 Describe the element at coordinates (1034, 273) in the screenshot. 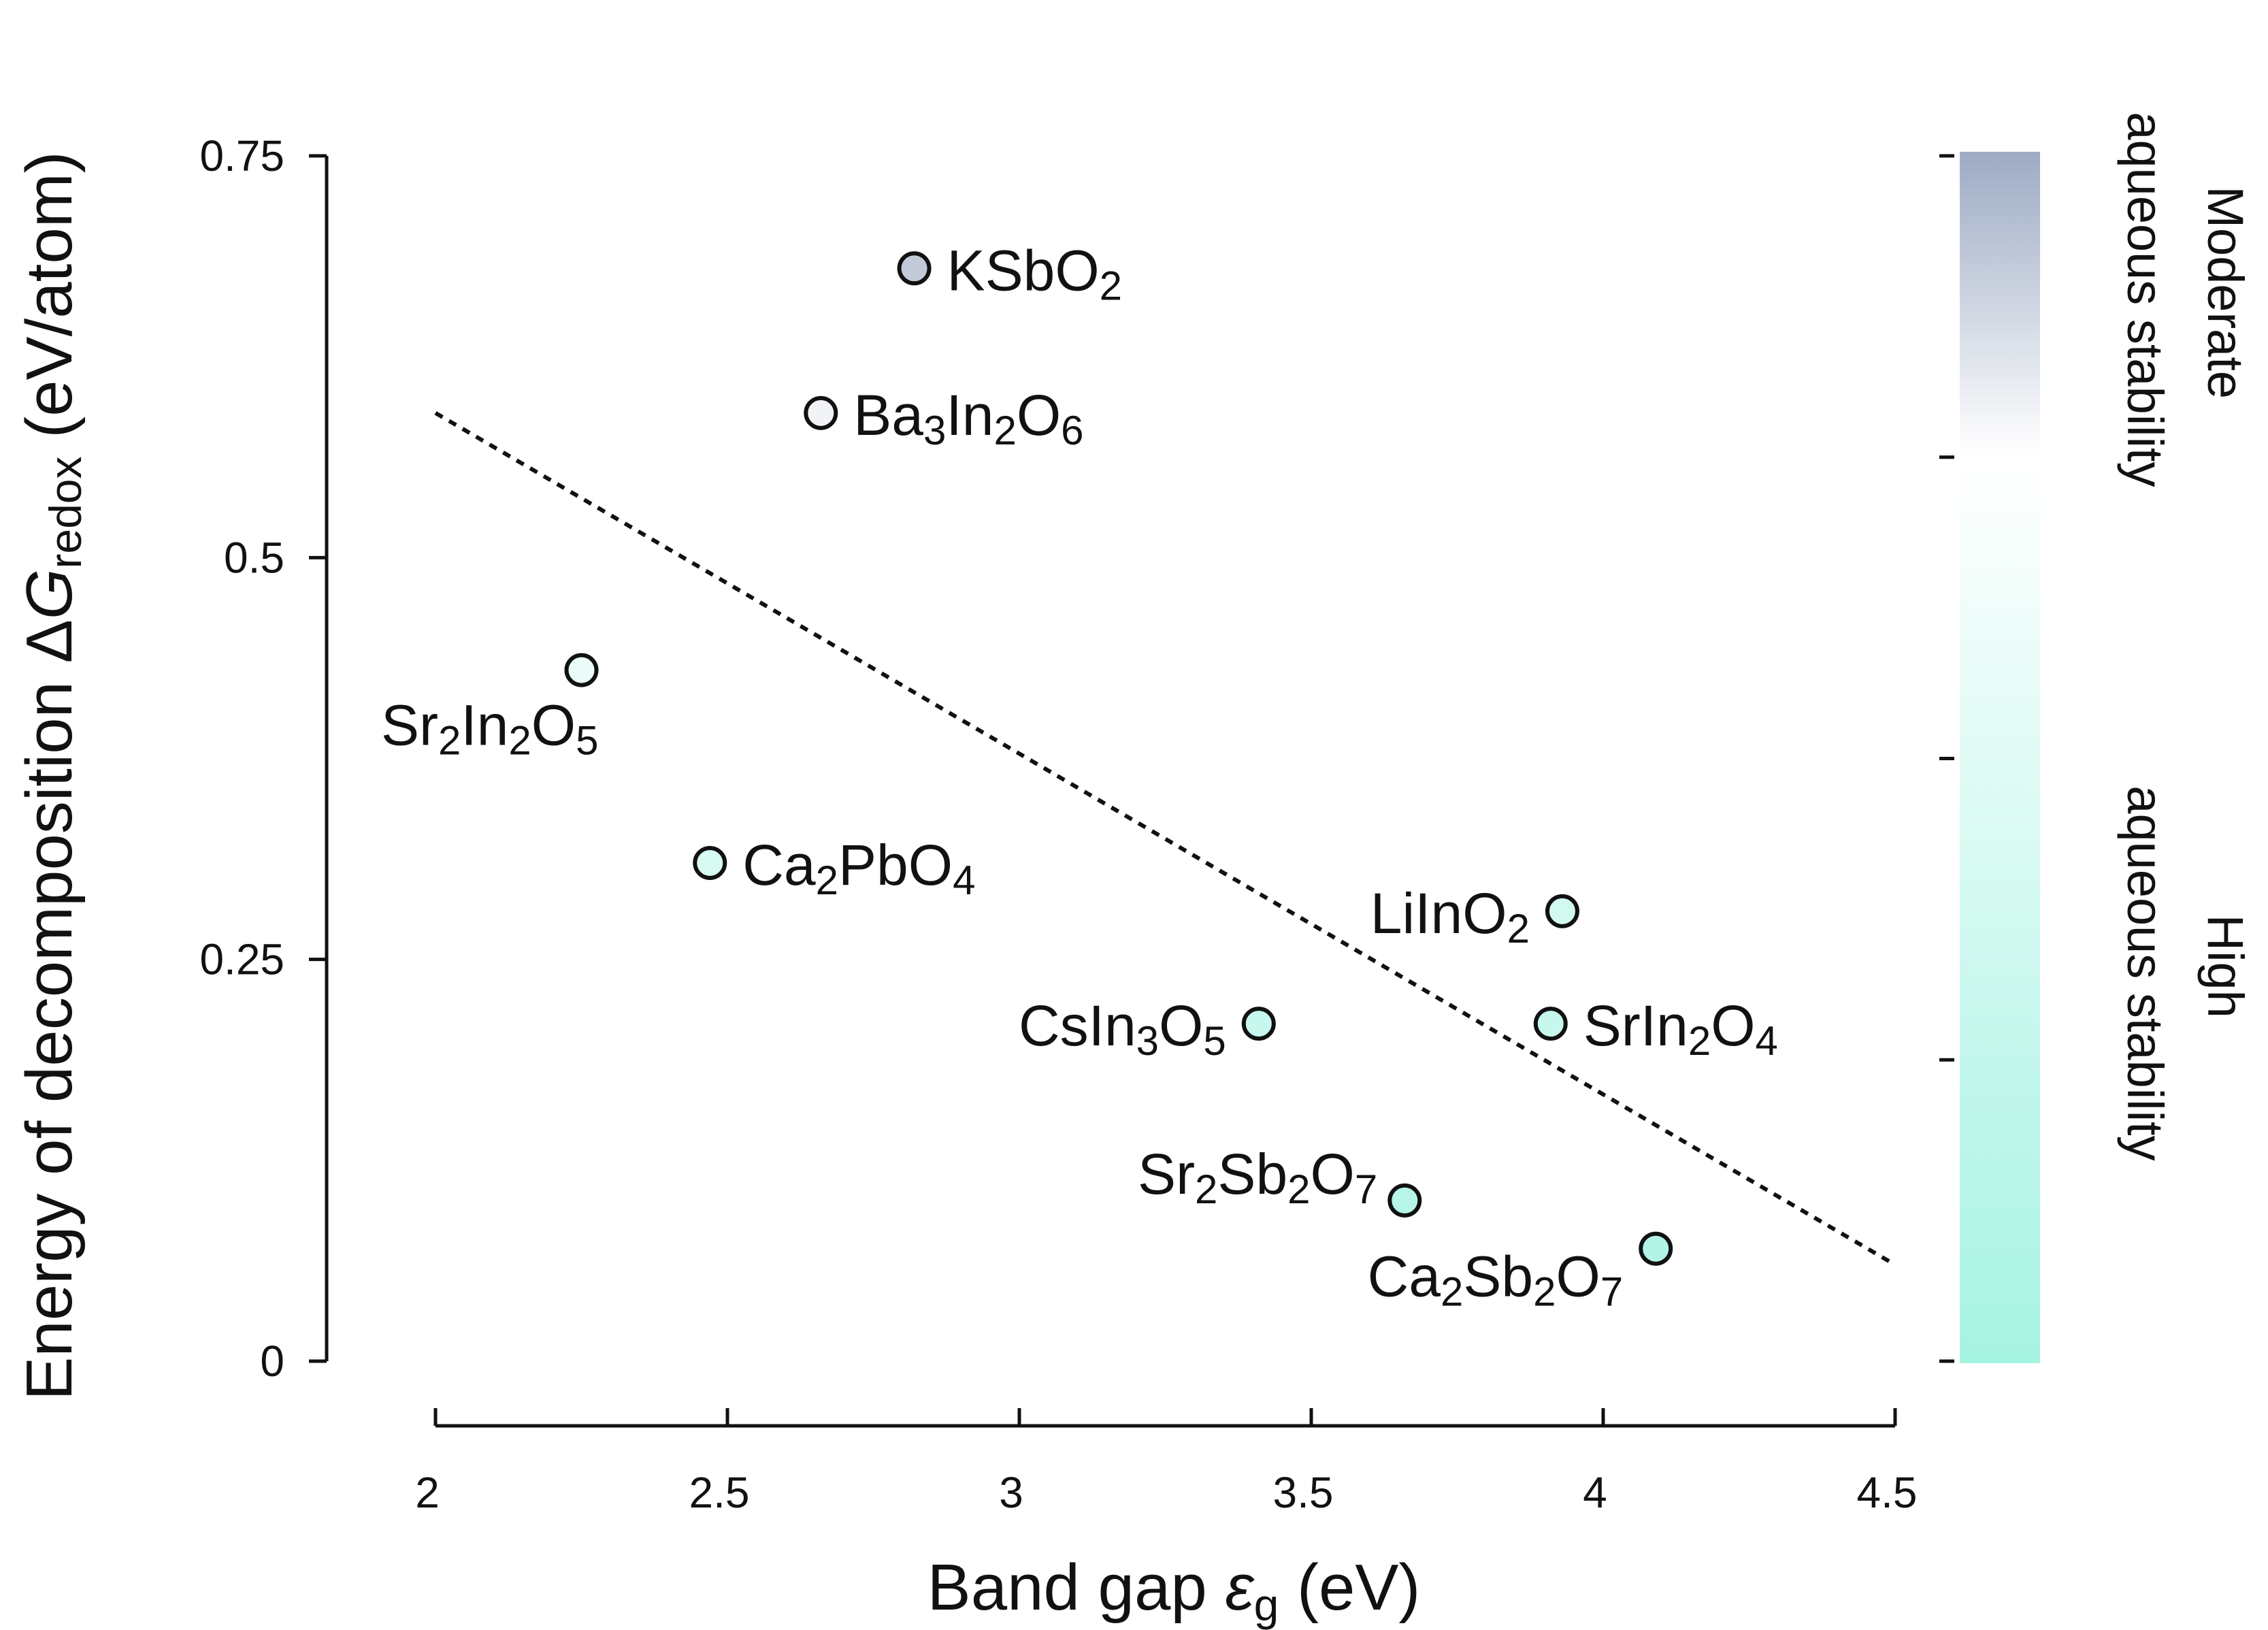

I see `point-label: KSbO2` at that location.